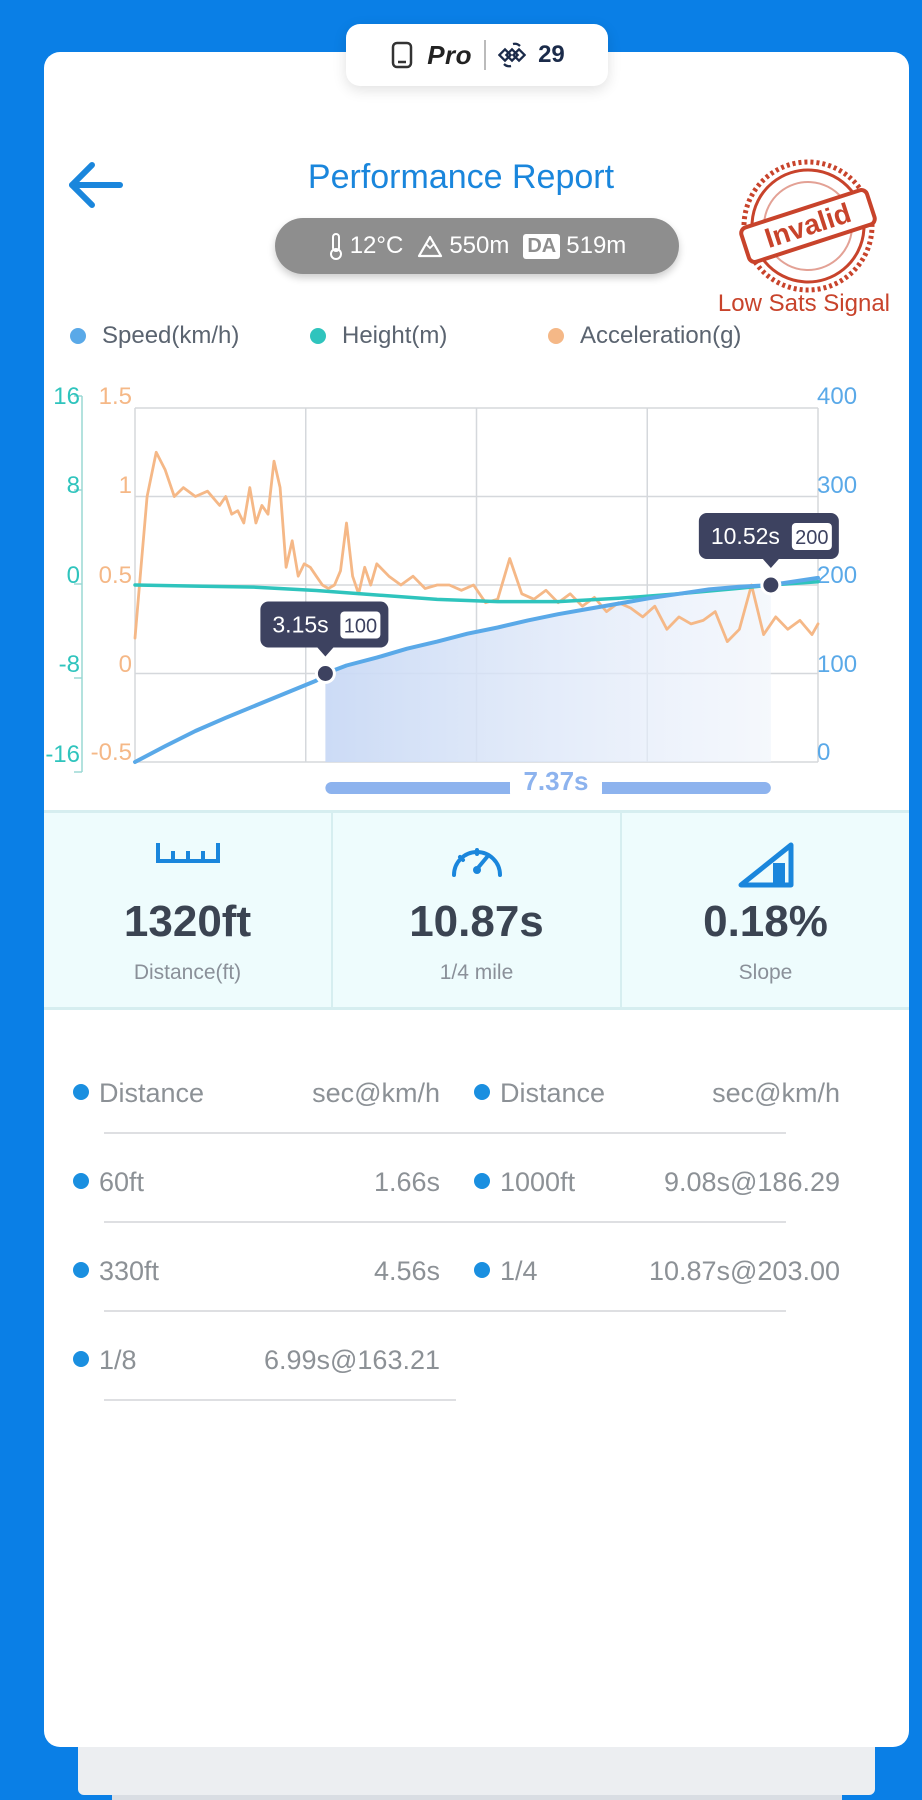  What do you see at coordinates (837, 485) in the screenshot?
I see `speed-axis-label: 300` at bounding box center [837, 485].